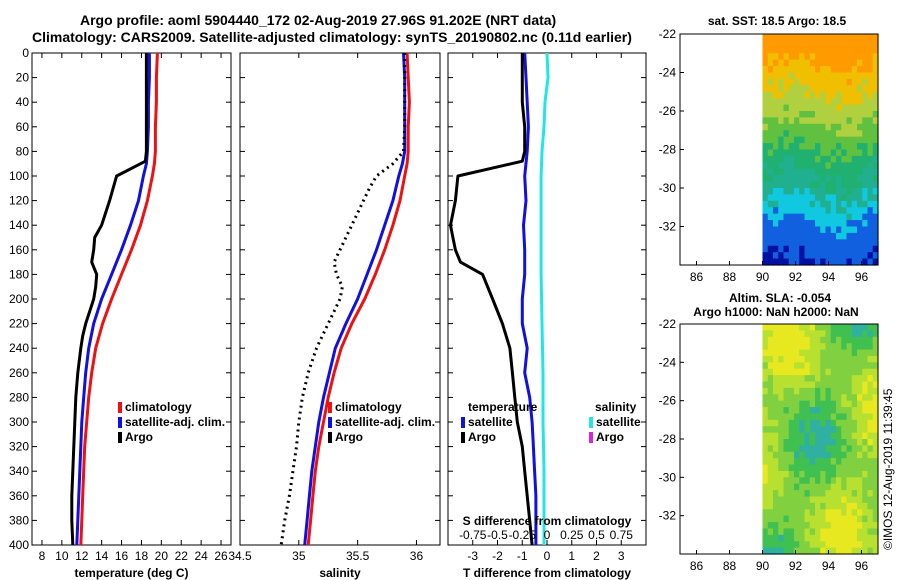 This screenshot has width=900, height=580. Describe the element at coordinates (19, 225) in the screenshot. I see `y-tick-label: 140` at that location.